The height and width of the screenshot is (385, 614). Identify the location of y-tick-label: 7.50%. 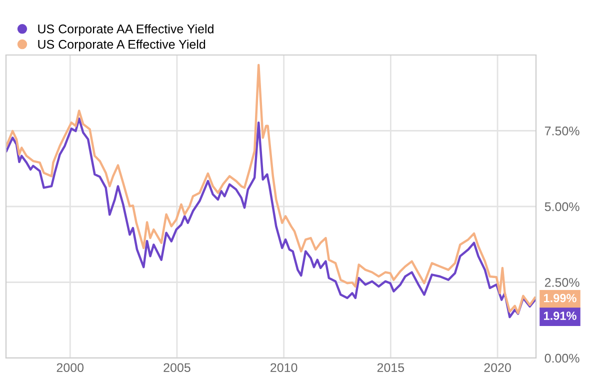
(562, 131).